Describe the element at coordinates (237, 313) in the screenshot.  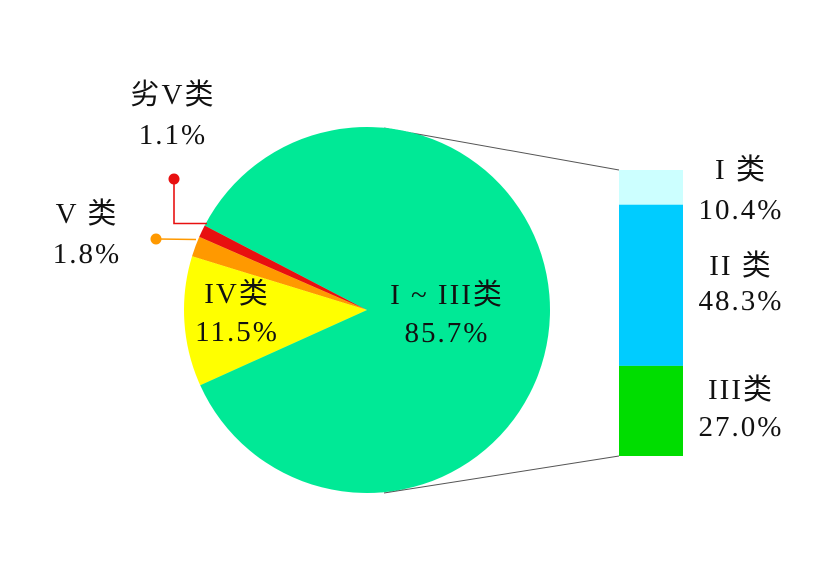
I see `label-class-iv: IV类 11.5%` at that location.